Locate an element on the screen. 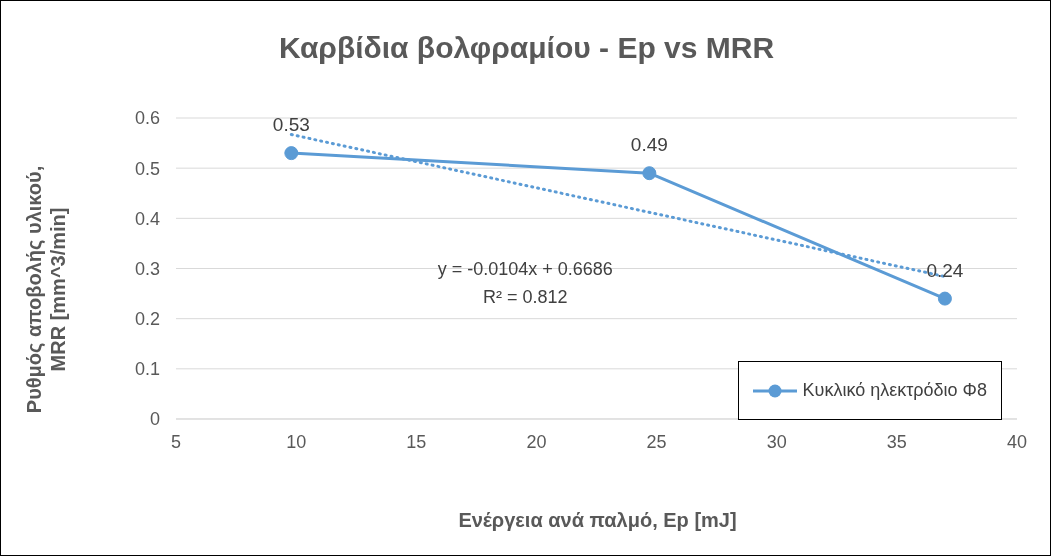 This screenshot has width=1051, height=556. data-label: 0.49 is located at coordinates (649, 145).